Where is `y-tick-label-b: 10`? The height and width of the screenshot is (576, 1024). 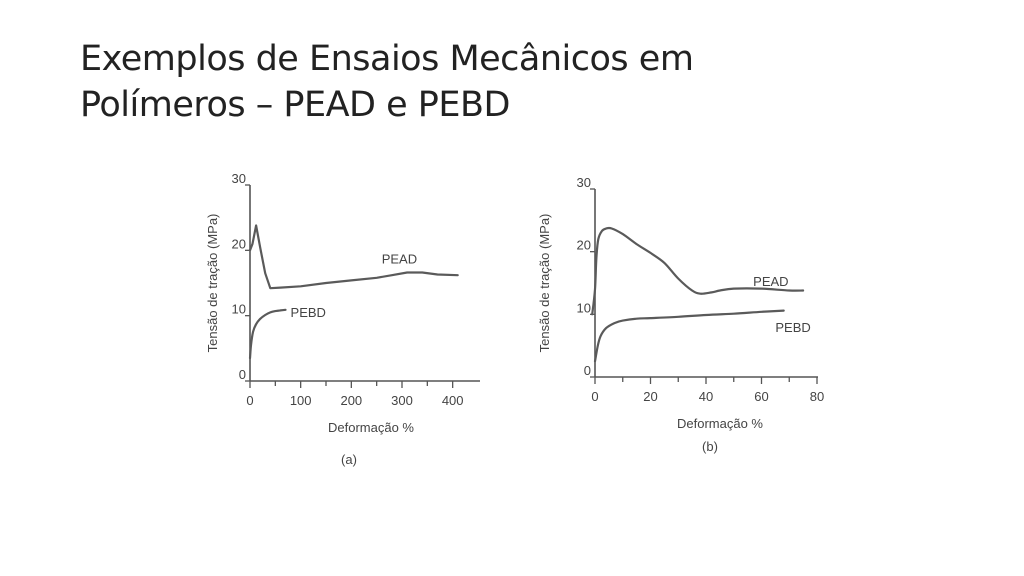
y-tick-label-b: 10 is located at coordinates (584, 307).